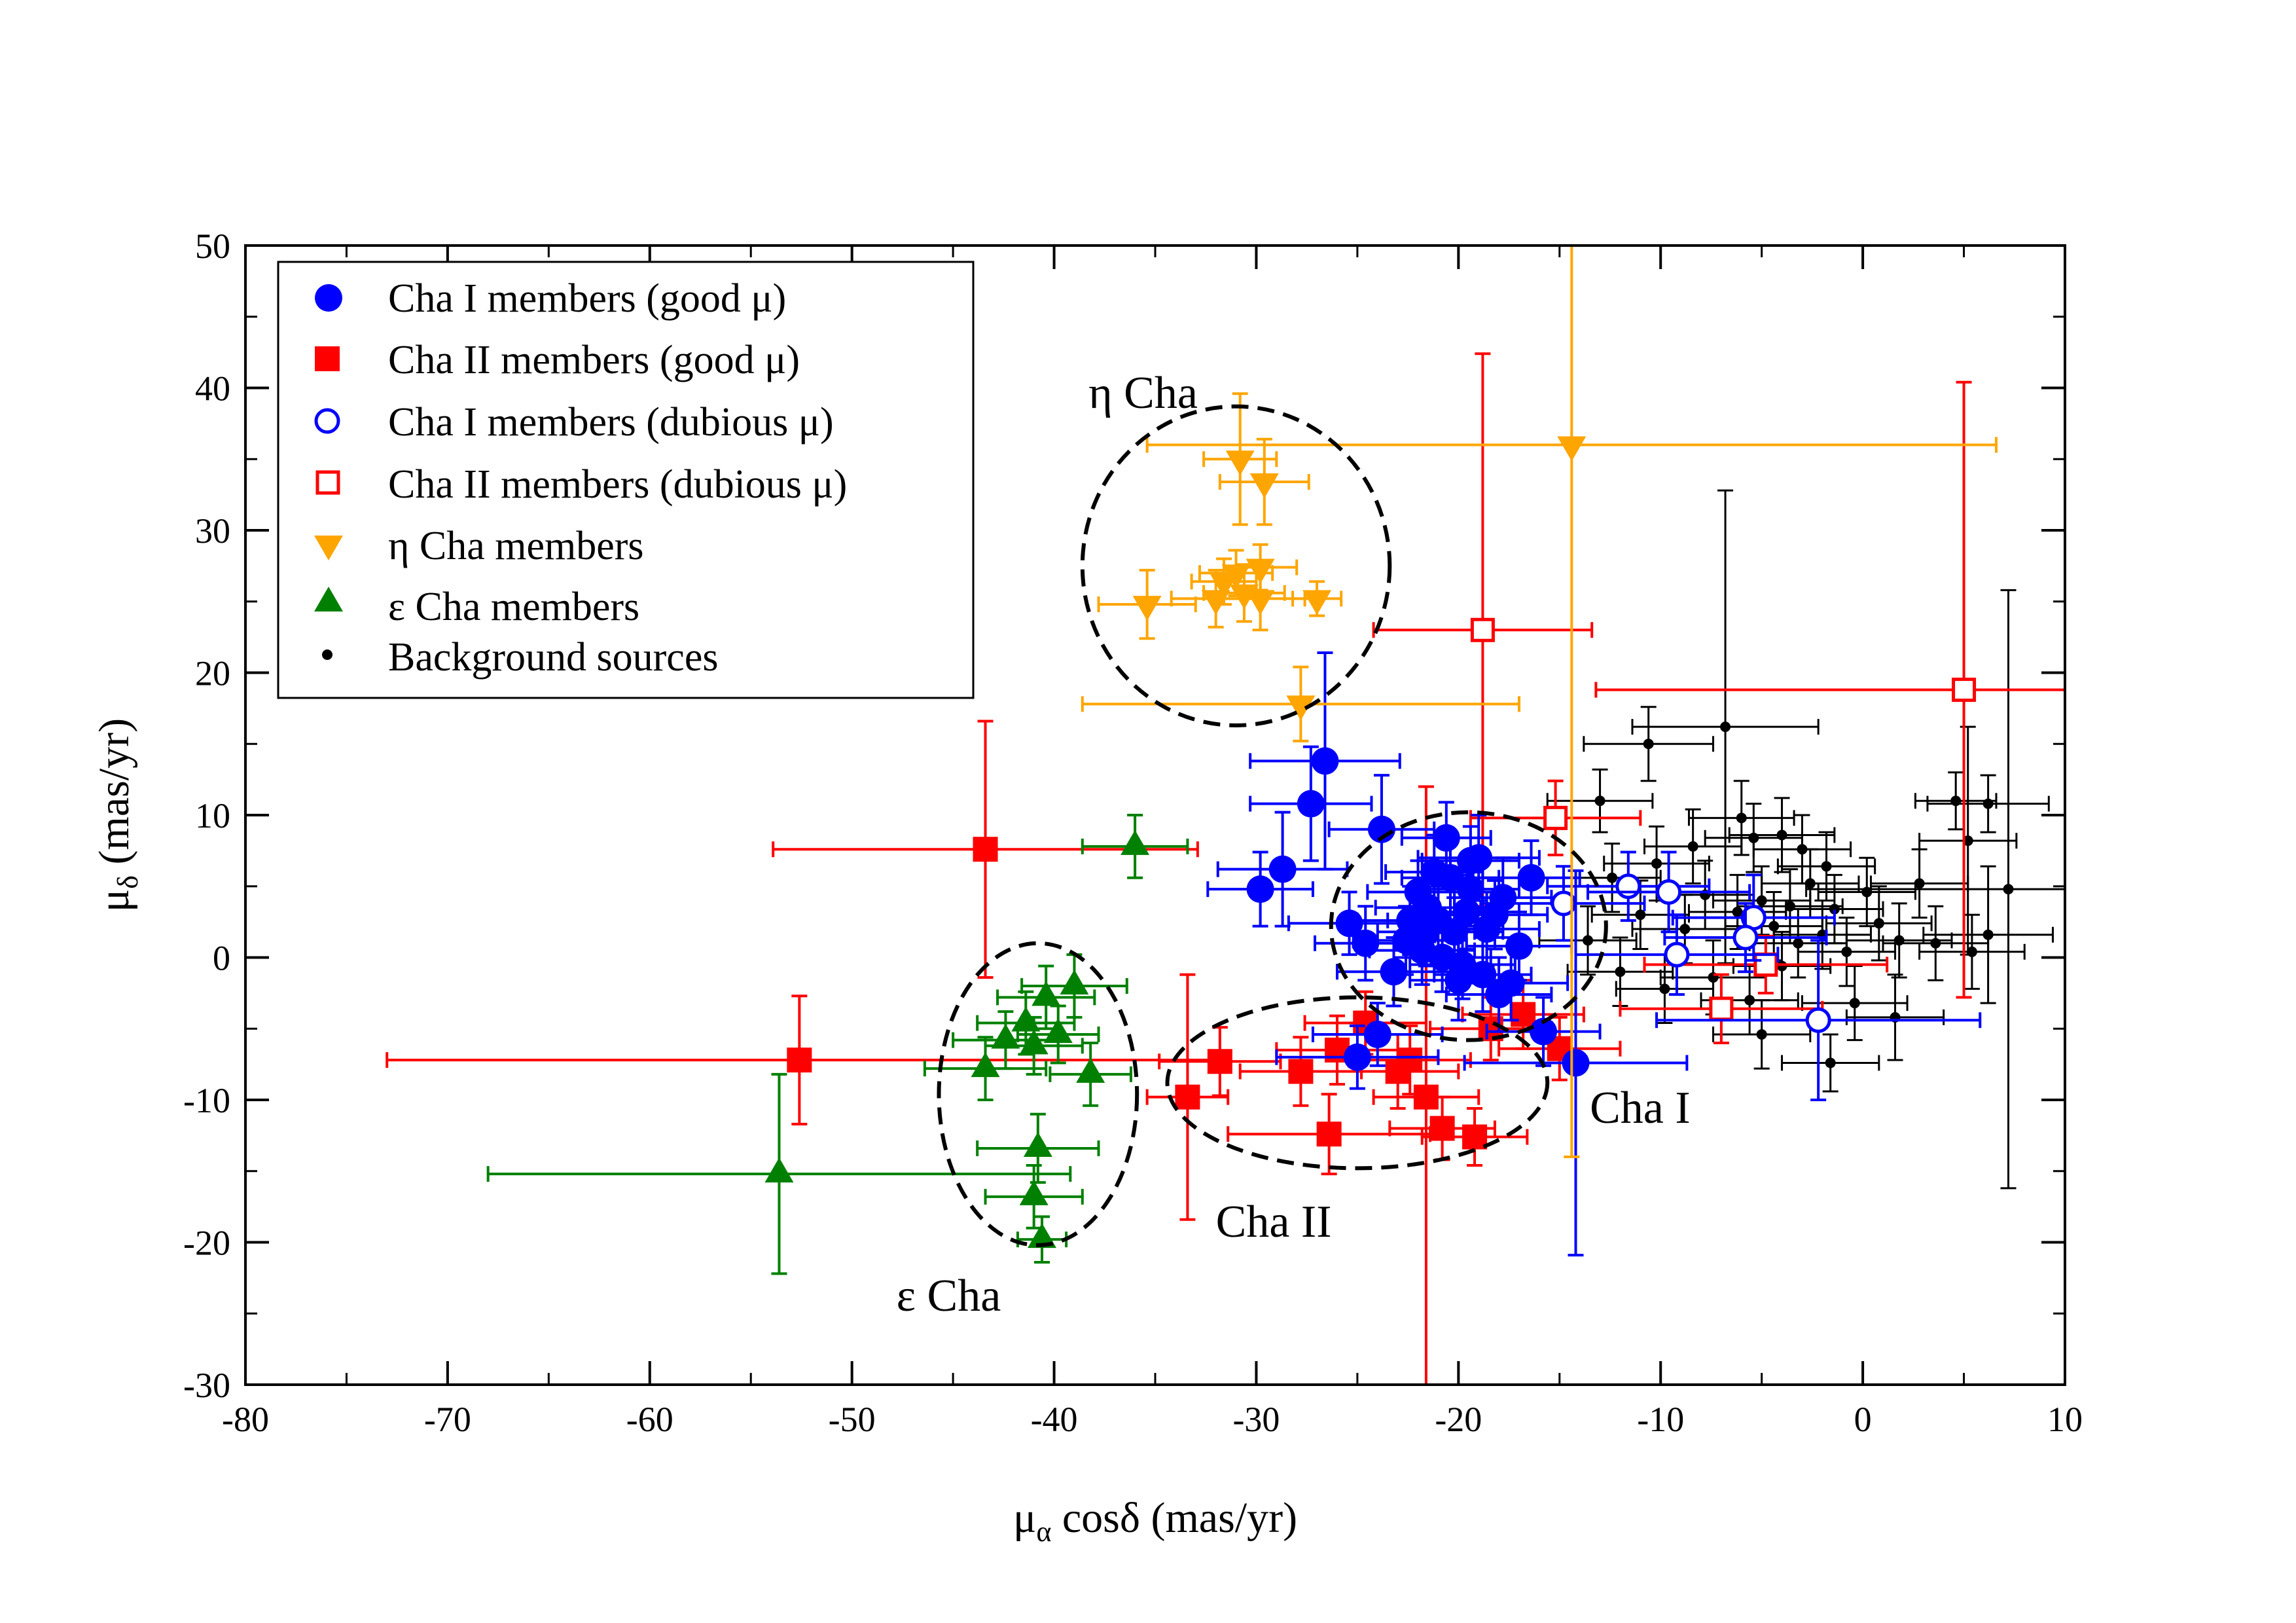 The height and width of the screenshot is (1623, 2296). I want to click on x-tick-label: 0, so click(1863, 1419).